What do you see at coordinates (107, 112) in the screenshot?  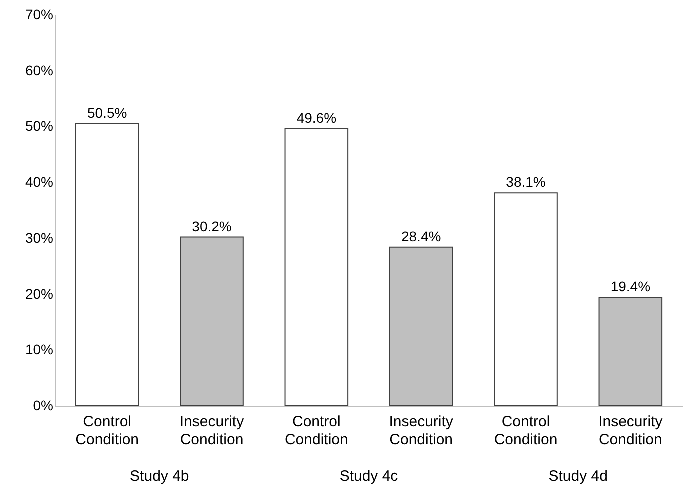 I see `data-label: 50.5%` at bounding box center [107, 112].